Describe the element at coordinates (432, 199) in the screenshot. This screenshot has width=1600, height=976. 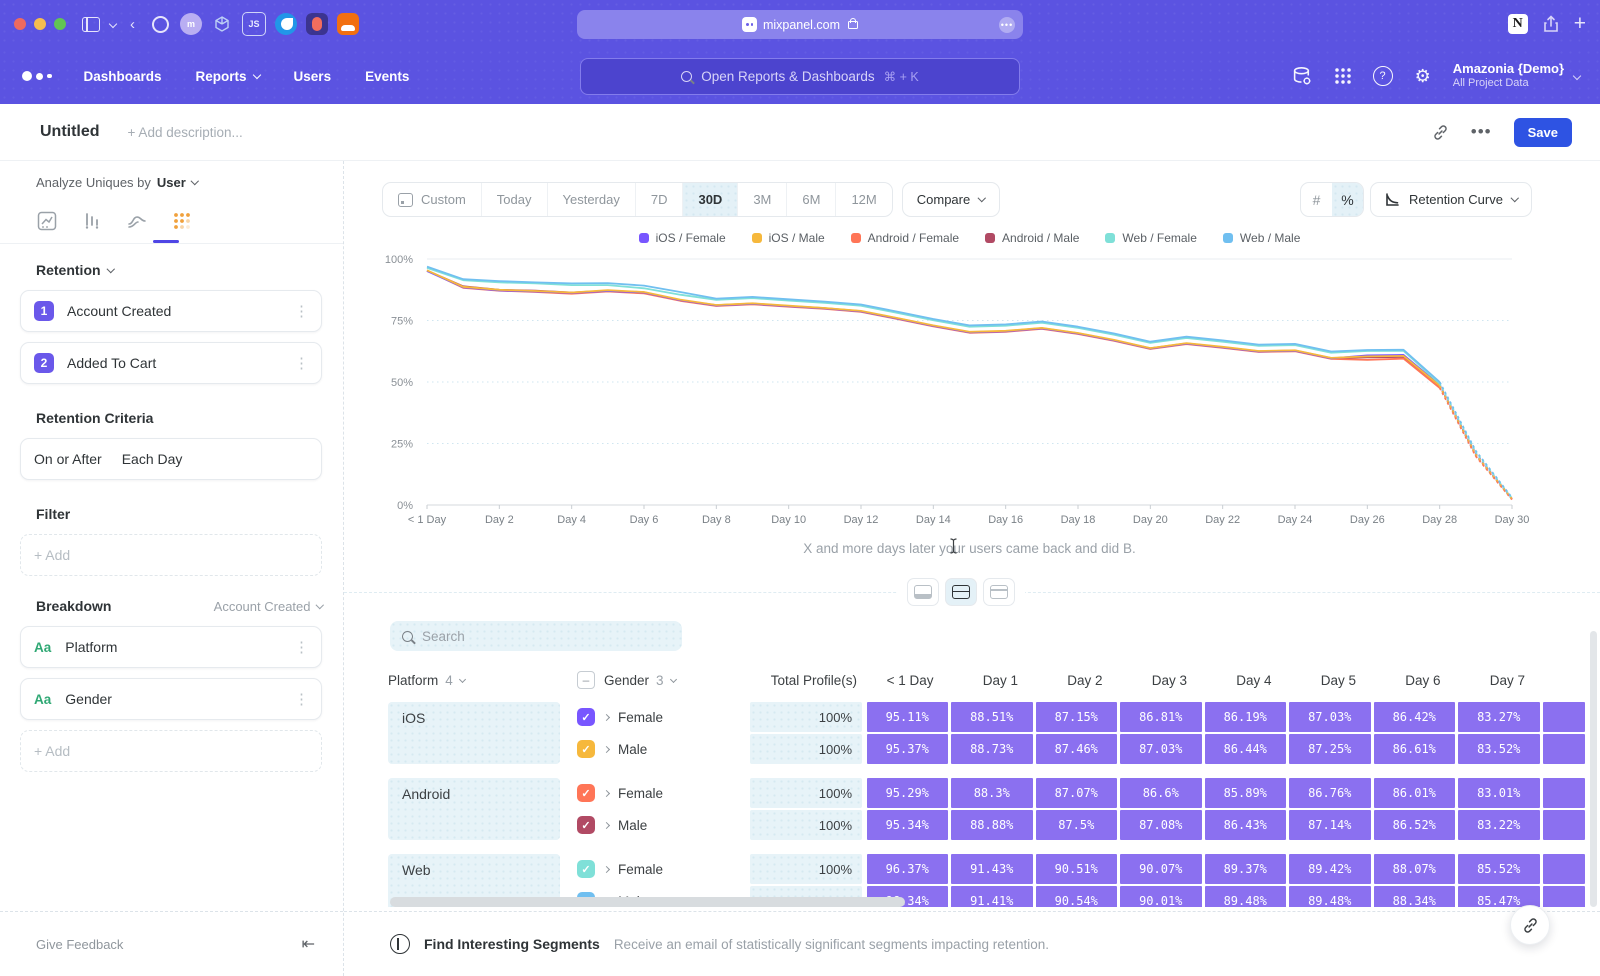
I see `range-custom: Custom` at that location.